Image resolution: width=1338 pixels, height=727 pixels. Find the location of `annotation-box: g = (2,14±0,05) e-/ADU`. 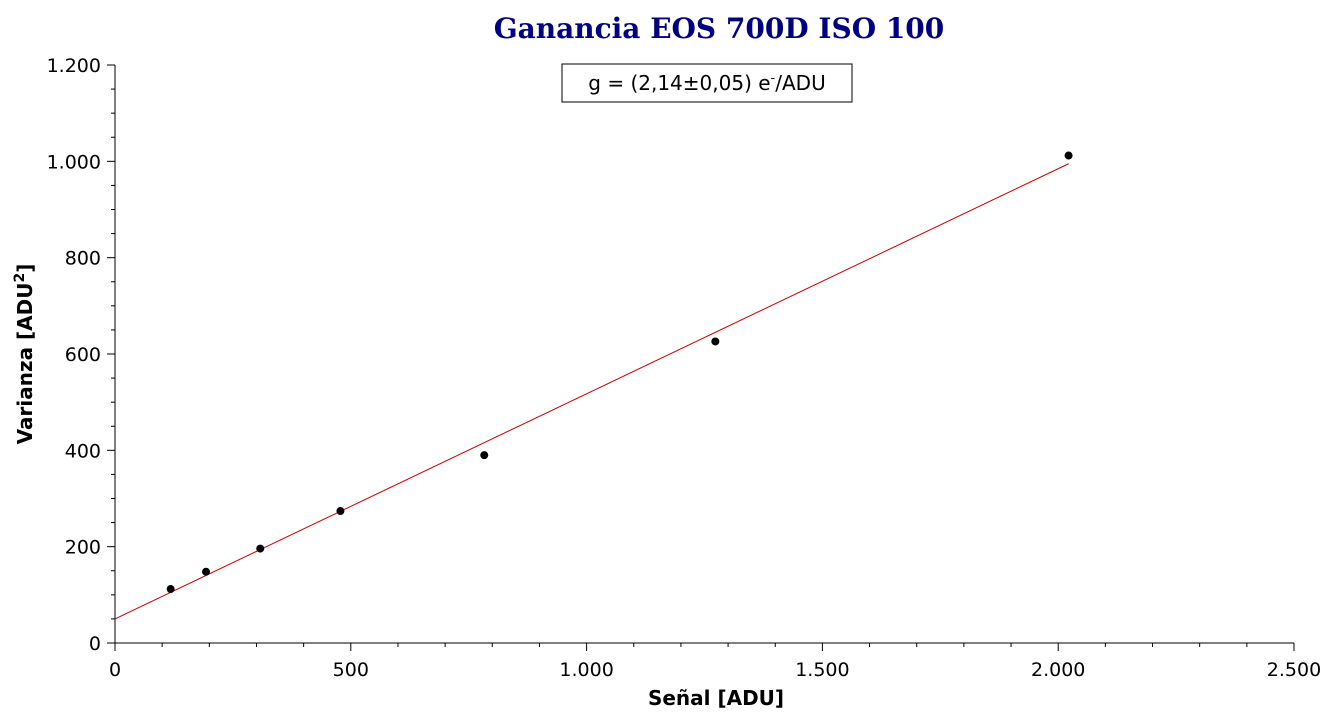

annotation-box: g = (2,14±0,05) e-/ADU is located at coordinates (707, 83).